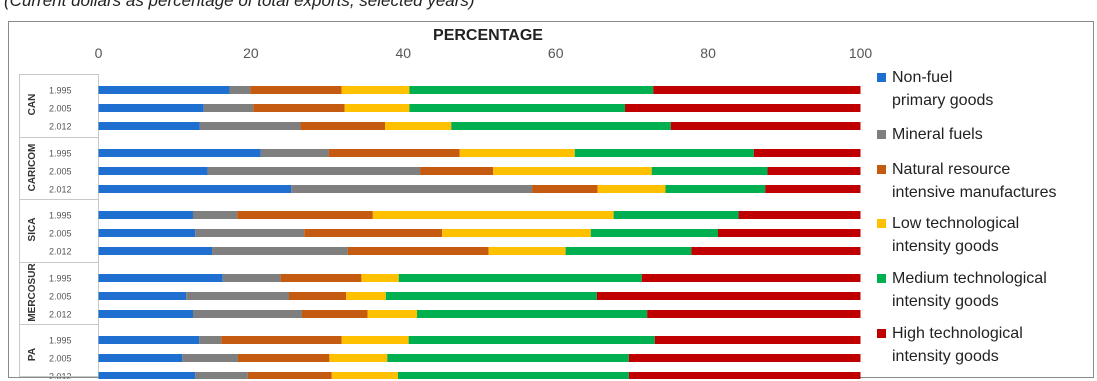  What do you see at coordinates (404, 53) in the screenshot?
I see `x-tick-label: 40` at bounding box center [404, 53].